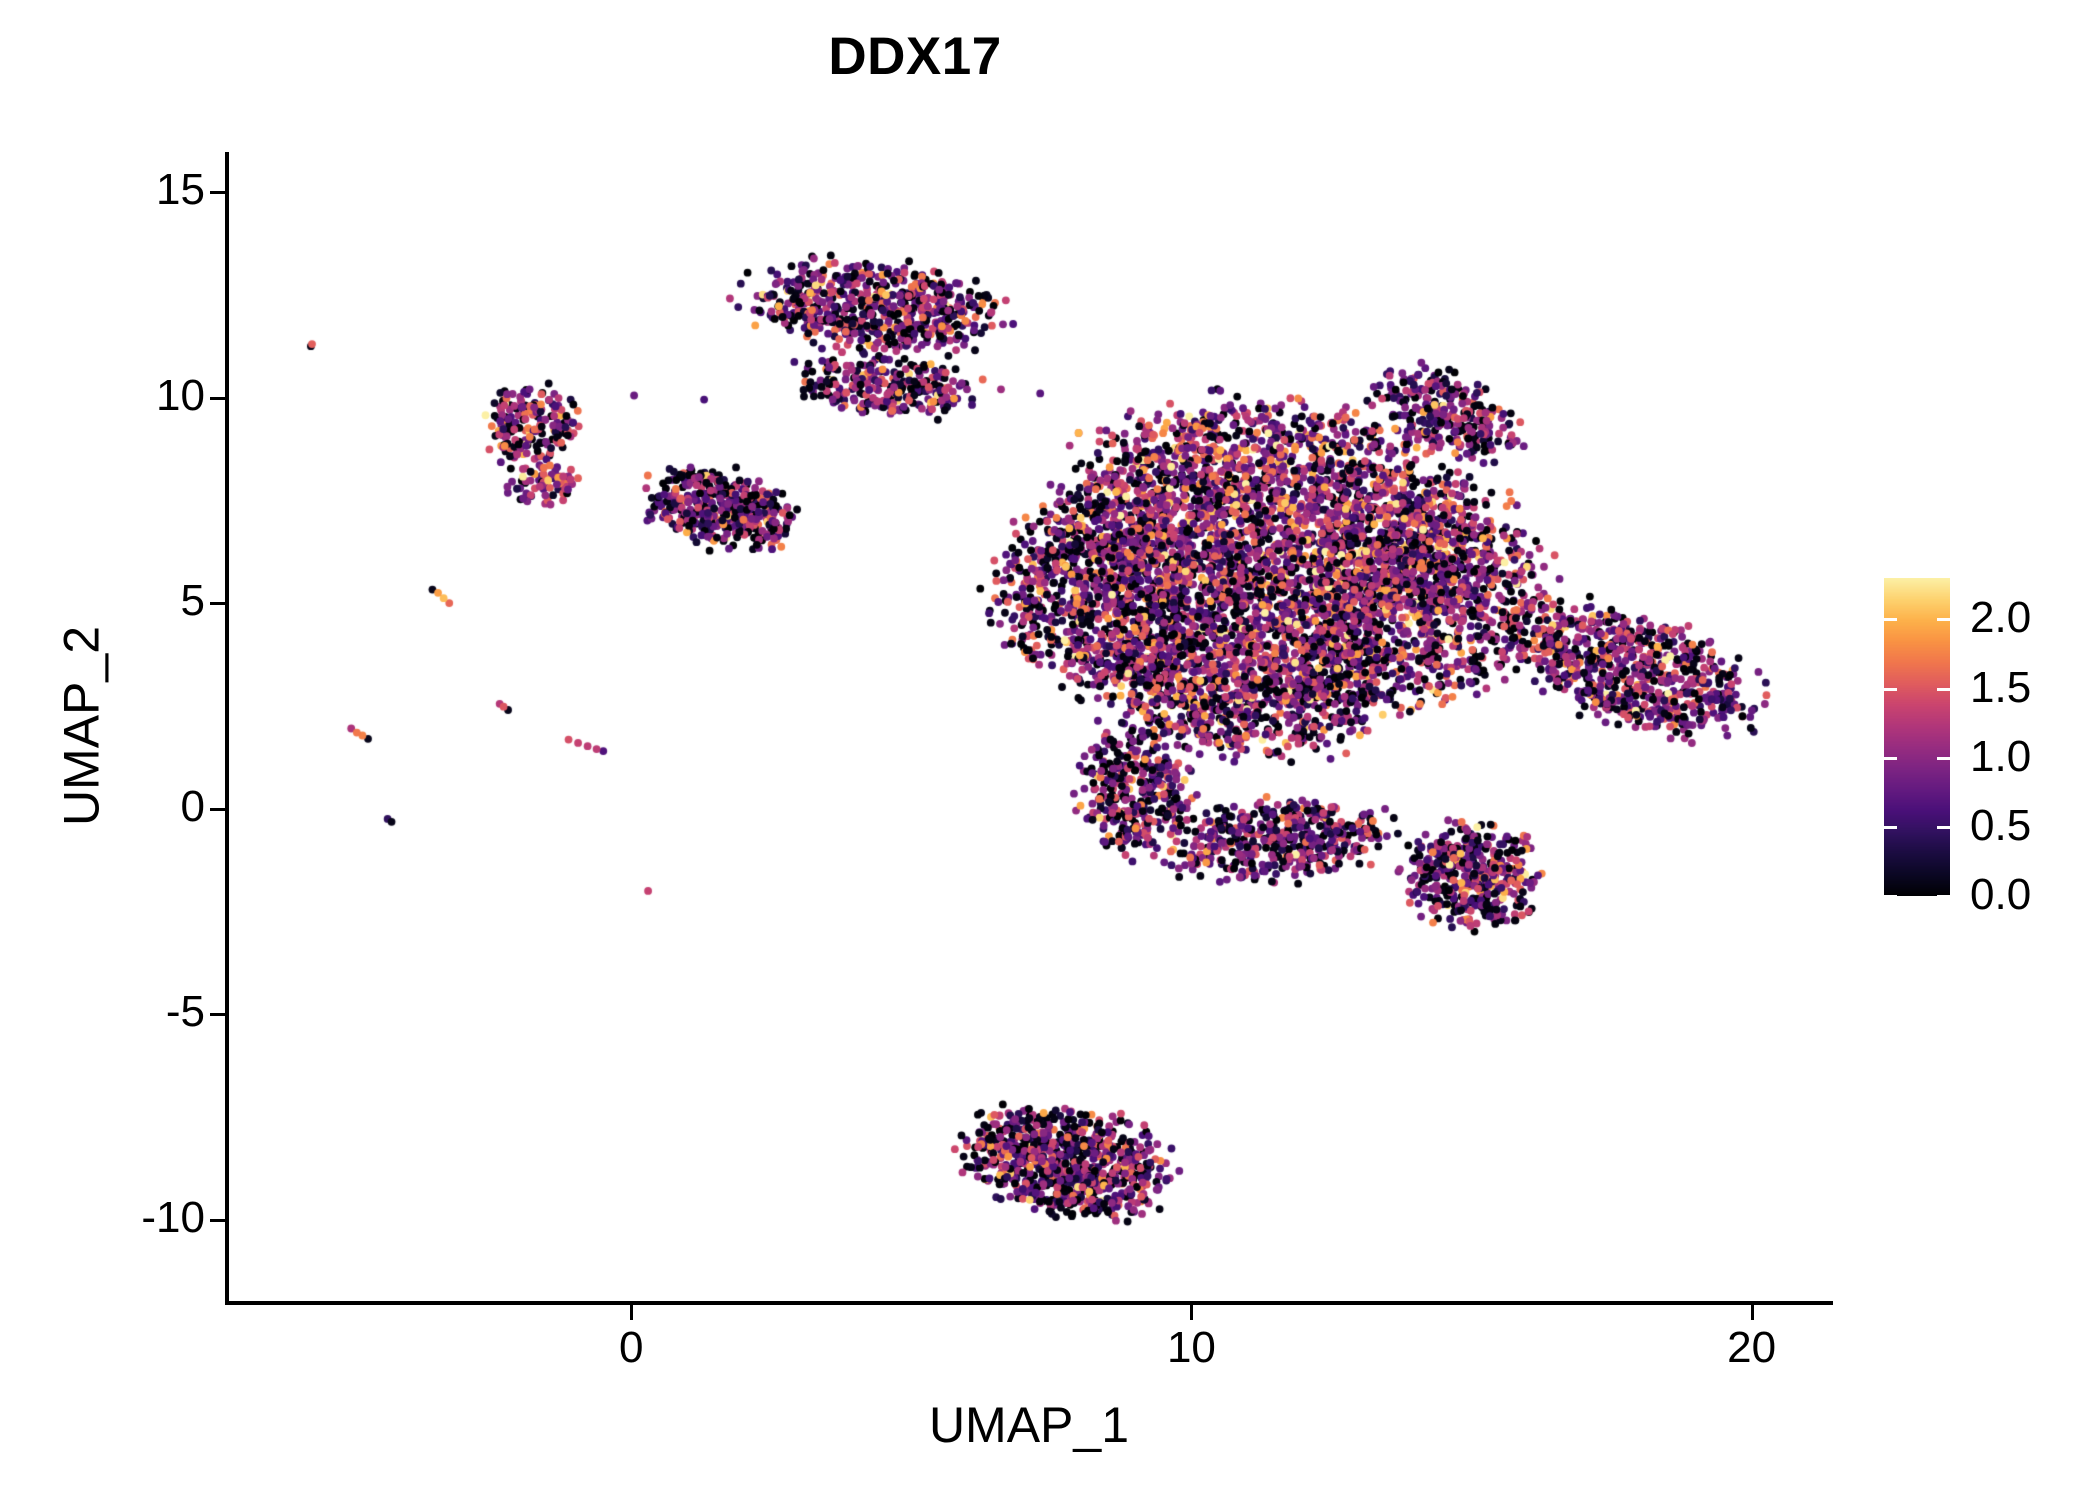 The height and width of the screenshot is (1500, 2100). What do you see at coordinates (2001, 687) in the screenshot?
I see `legend-tick-label: 1.5` at bounding box center [2001, 687].